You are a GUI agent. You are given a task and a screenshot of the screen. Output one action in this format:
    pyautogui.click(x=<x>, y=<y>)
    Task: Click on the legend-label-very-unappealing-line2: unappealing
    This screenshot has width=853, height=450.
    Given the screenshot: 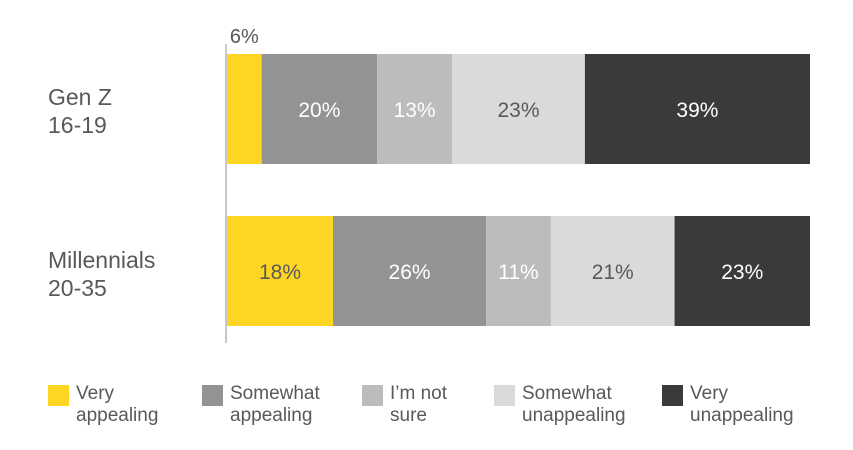 What is the action you would take?
    pyautogui.click(x=742, y=415)
    